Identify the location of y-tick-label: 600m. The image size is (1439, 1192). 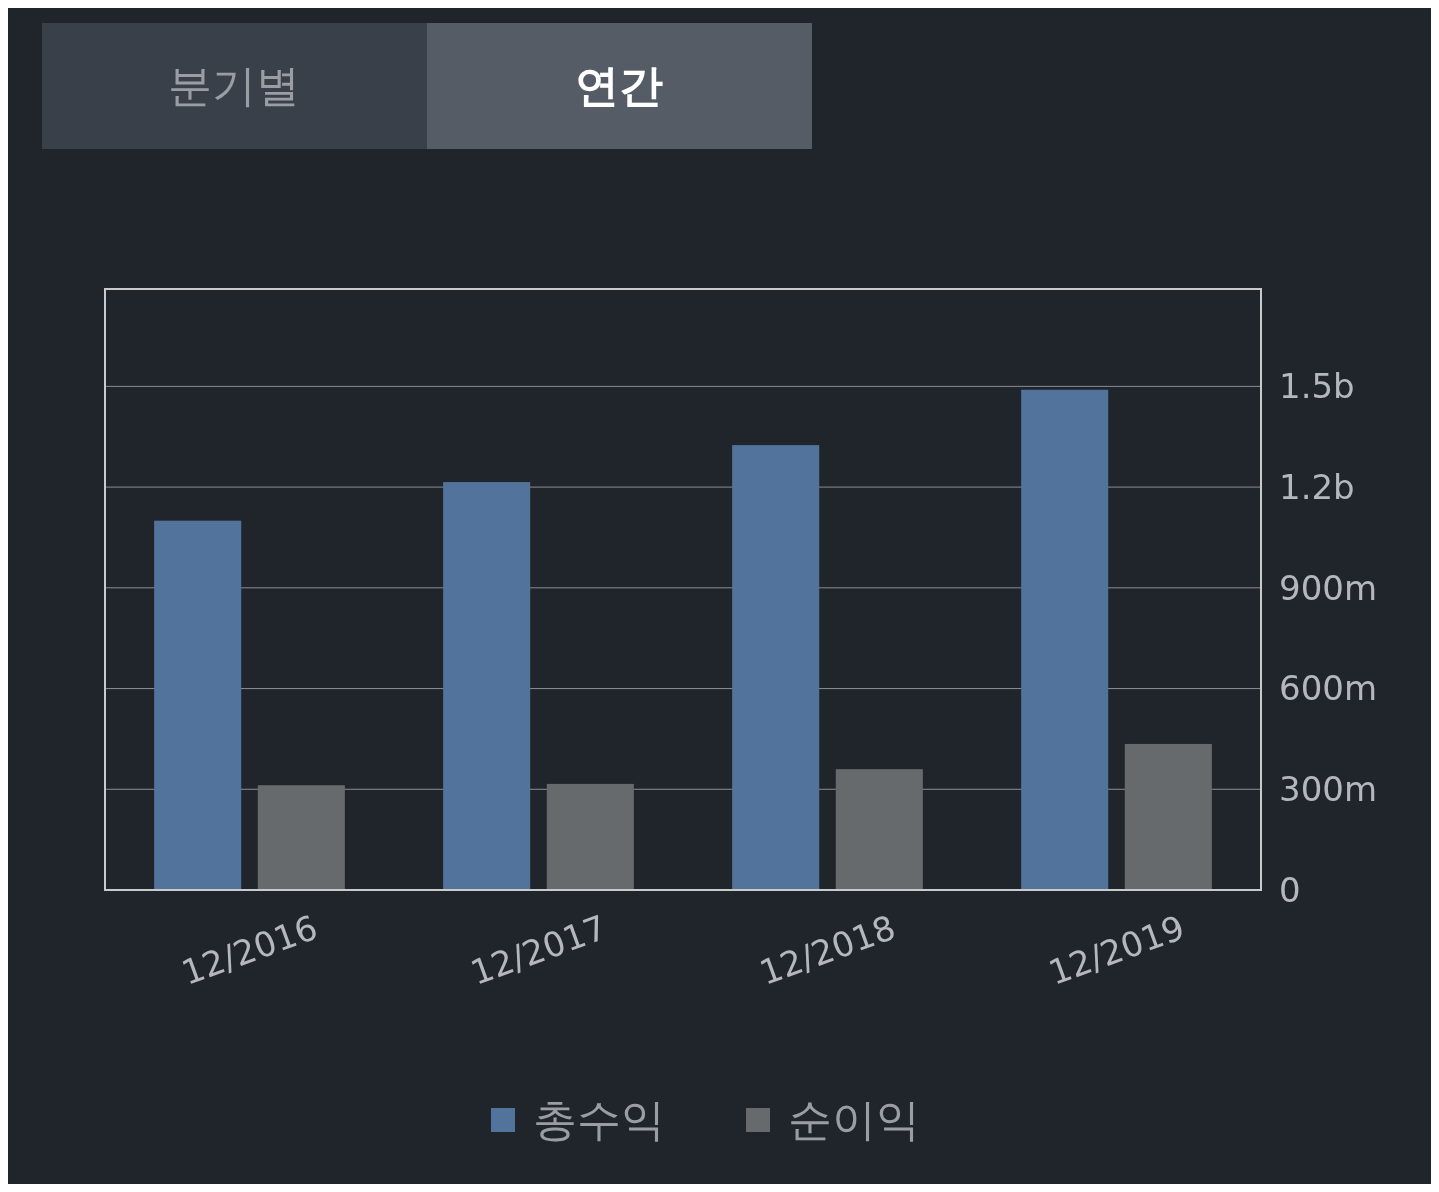
(1328, 688).